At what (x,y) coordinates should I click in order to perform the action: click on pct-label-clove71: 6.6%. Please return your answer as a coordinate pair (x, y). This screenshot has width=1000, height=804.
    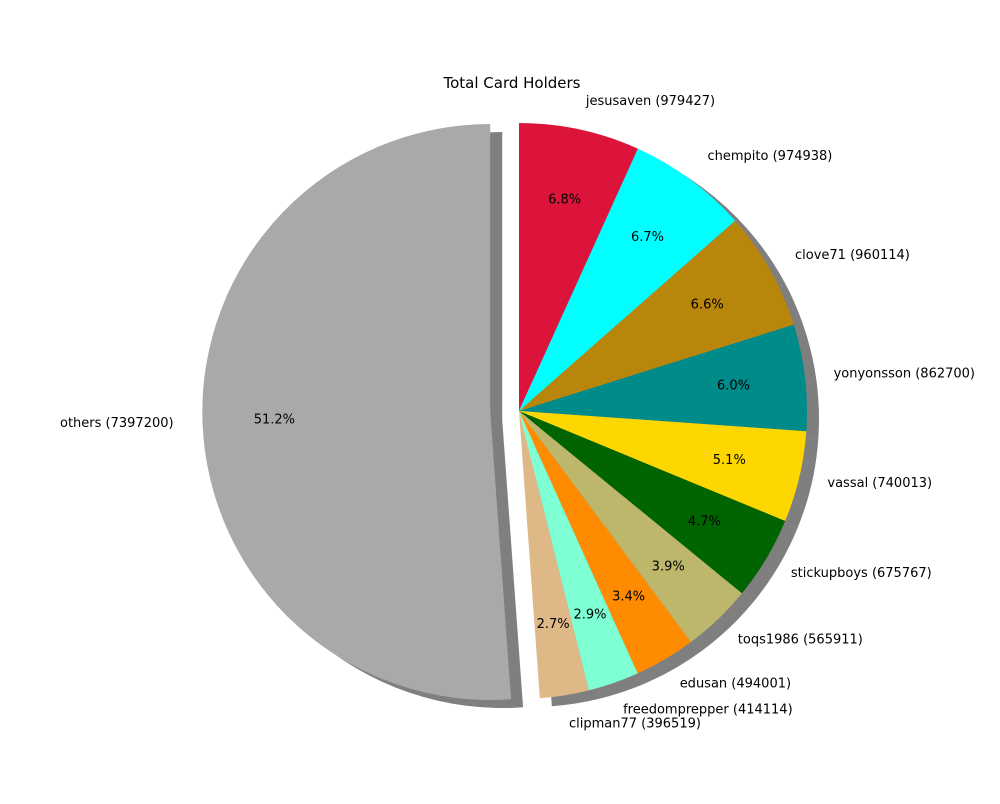
    Looking at the image, I should click on (707, 305).